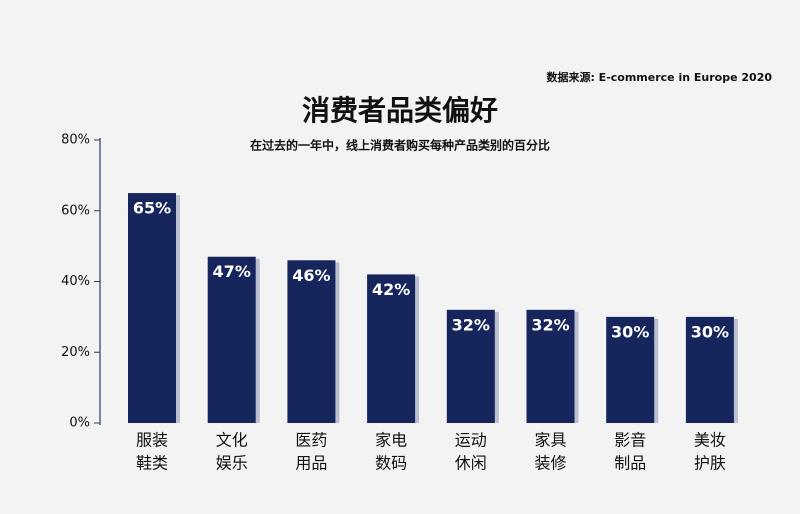 Image resolution: width=800 pixels, height=514 pixels. What do you see at coordinates (232, 271) in the screenshot?
I see `value-label: 47%` at bounding box center [232, 271].